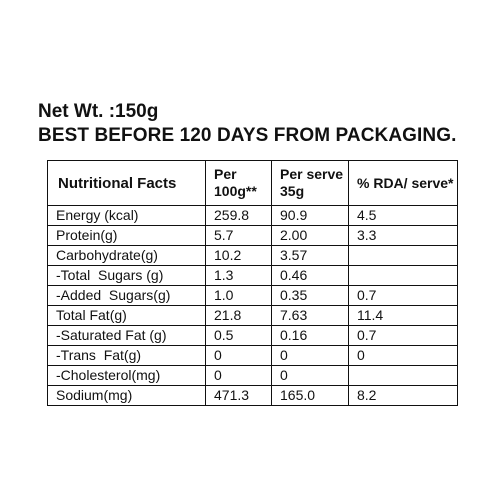 Image resolution: width=500 pixels, height=500 pixels. What do you see at coordinates (126, 375) in the screenshot?
I see `nutrient-name: -Cholesterol(mg)` at bounding box center [126, 375].